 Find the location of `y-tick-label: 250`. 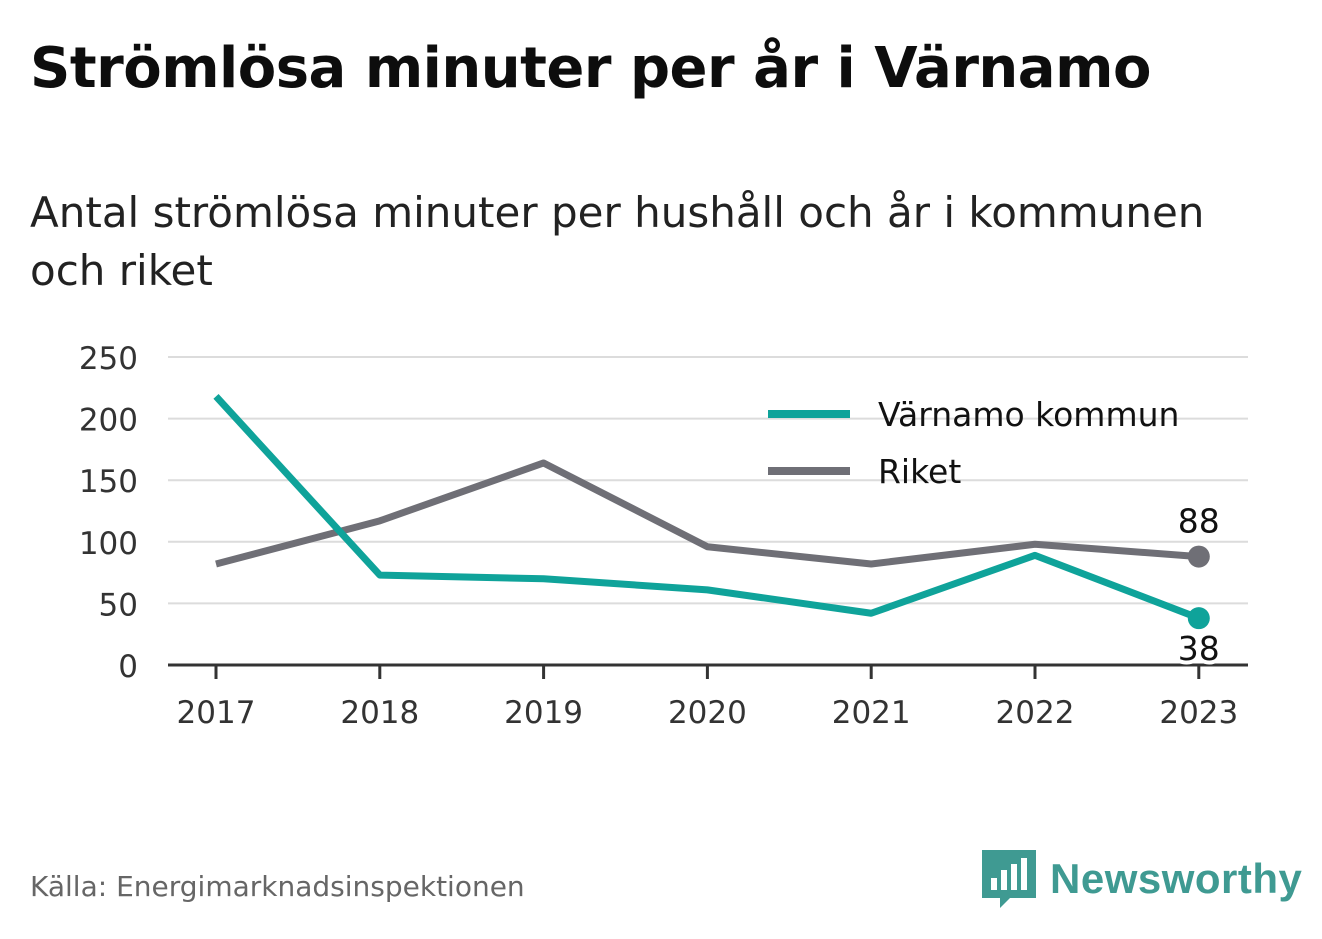

y-tick-label: 250 is located at coordinates (108, 359).